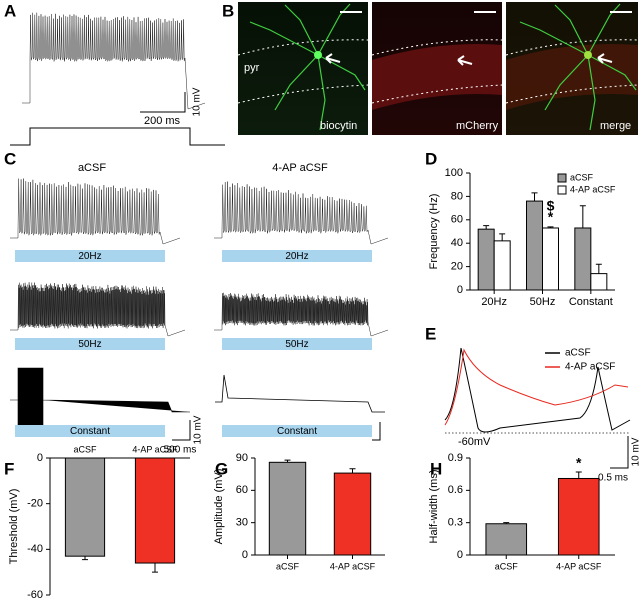 The height and width of the screenshot is (600, 640). I want to click on y-tick-label: 0.9, so click(455, 458).